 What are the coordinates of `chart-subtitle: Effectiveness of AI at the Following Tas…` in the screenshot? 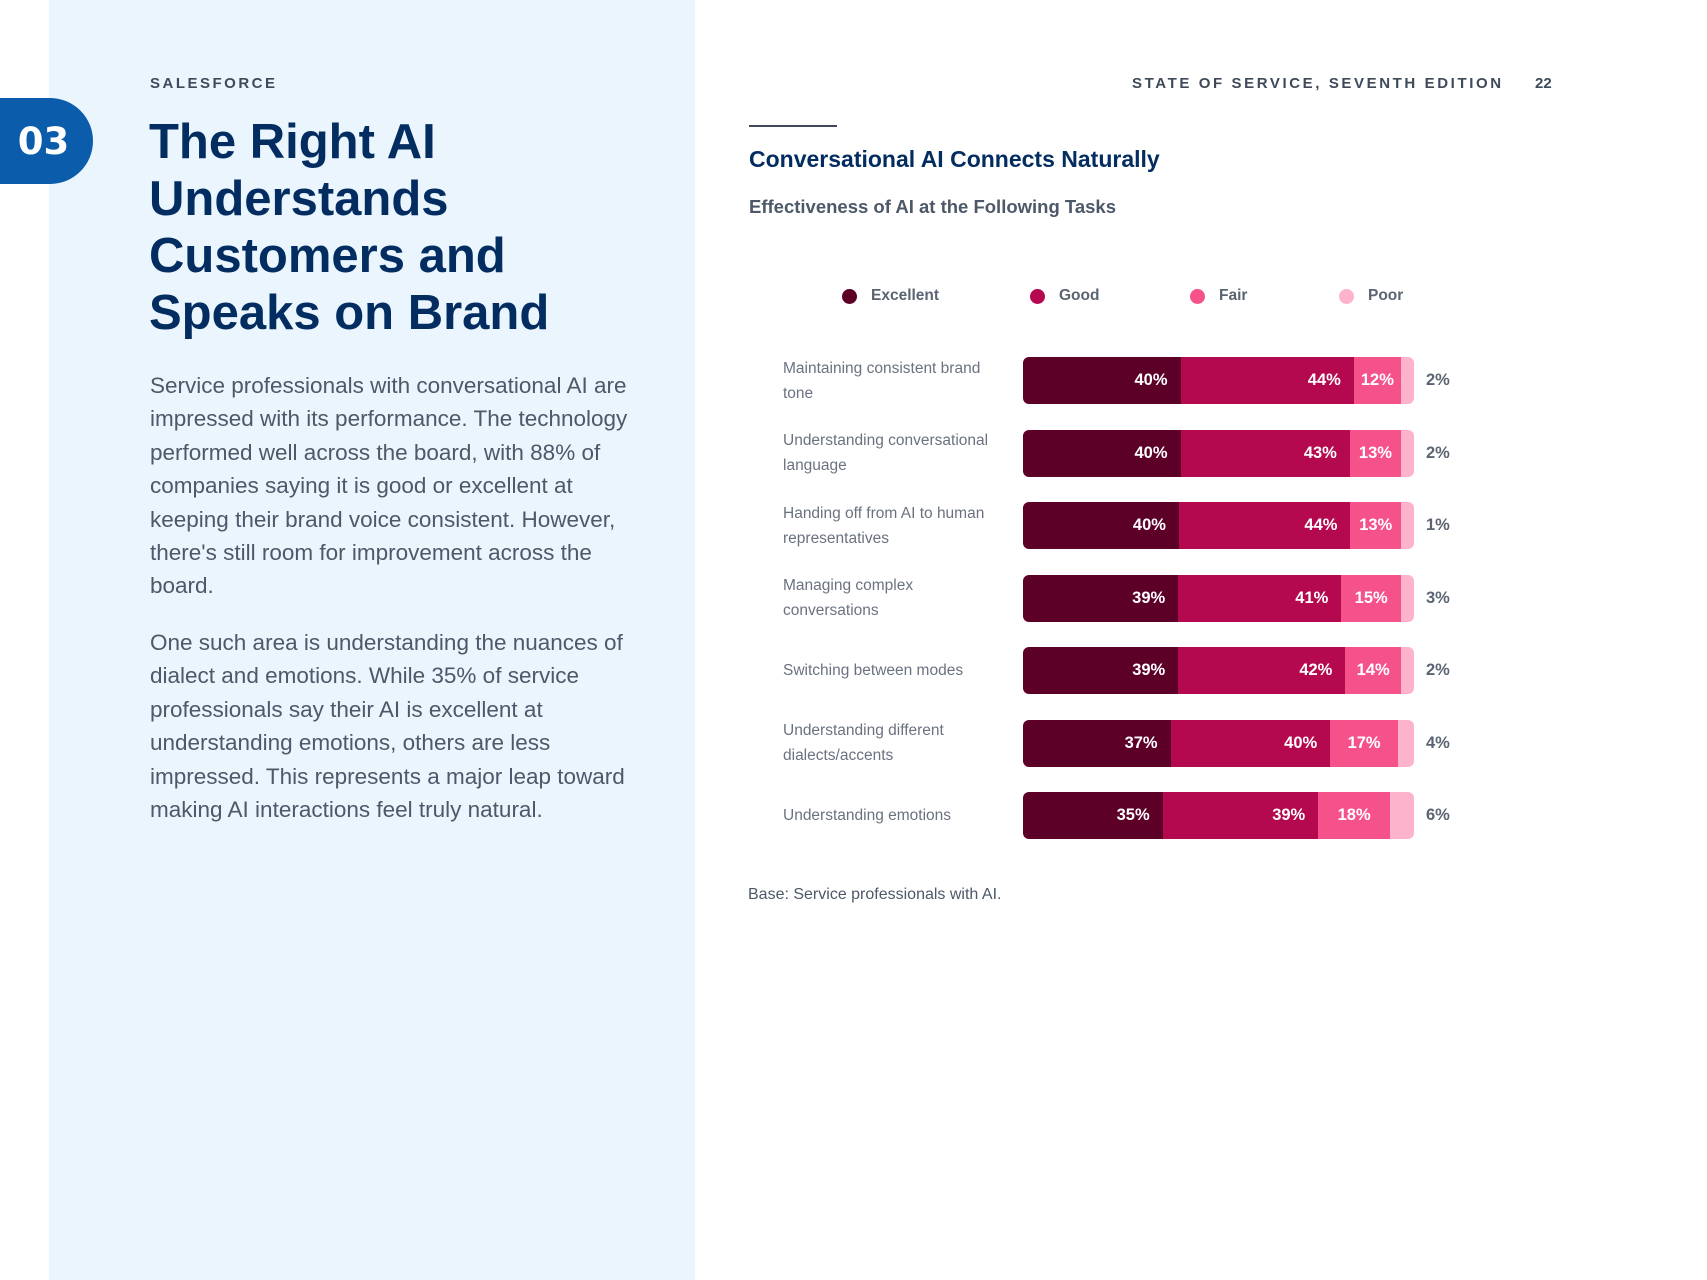 It's located at (932, 206).